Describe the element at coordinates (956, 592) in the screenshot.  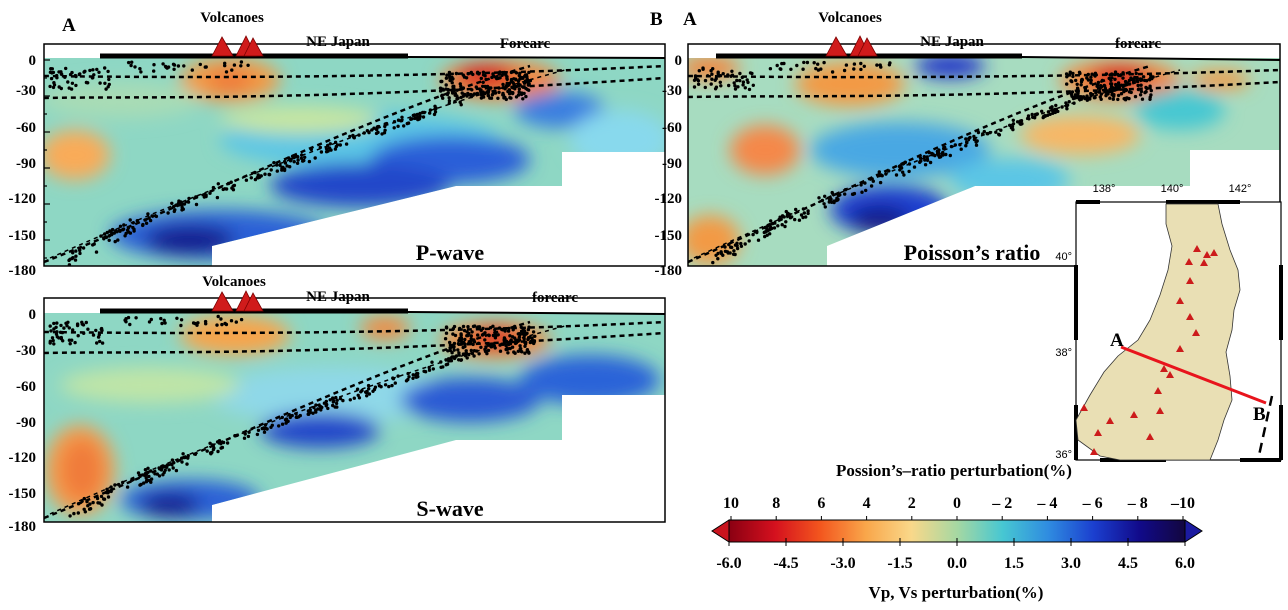
I see `colorbar-bottom-title: Vp, Vs perturbation(%)` at that location.